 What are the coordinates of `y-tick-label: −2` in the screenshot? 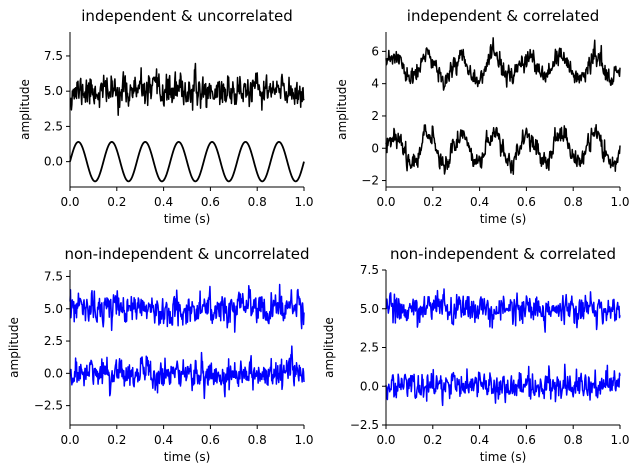 It's located at (370, 181).